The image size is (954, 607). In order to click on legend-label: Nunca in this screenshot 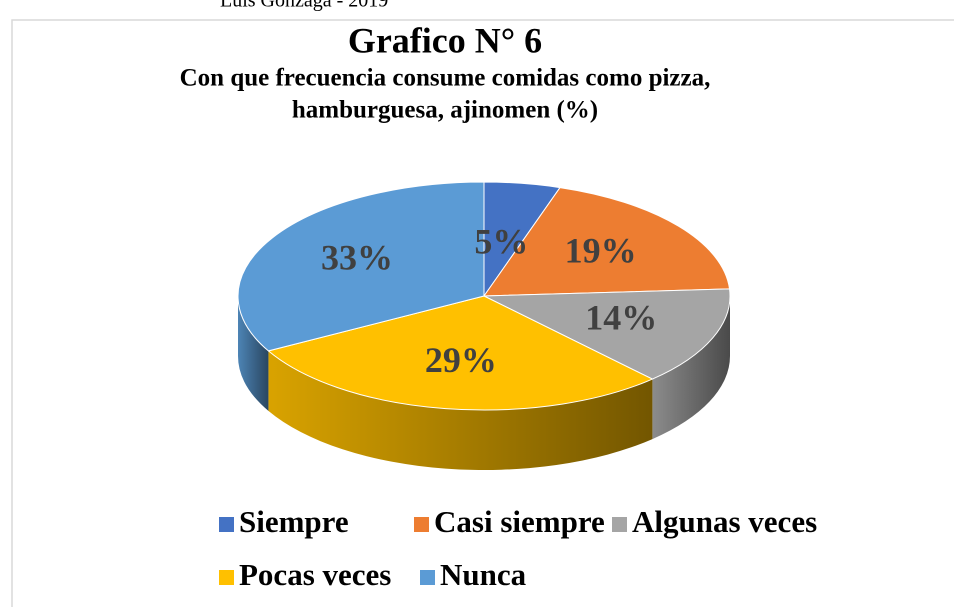, I will do `click(483, 574)`.